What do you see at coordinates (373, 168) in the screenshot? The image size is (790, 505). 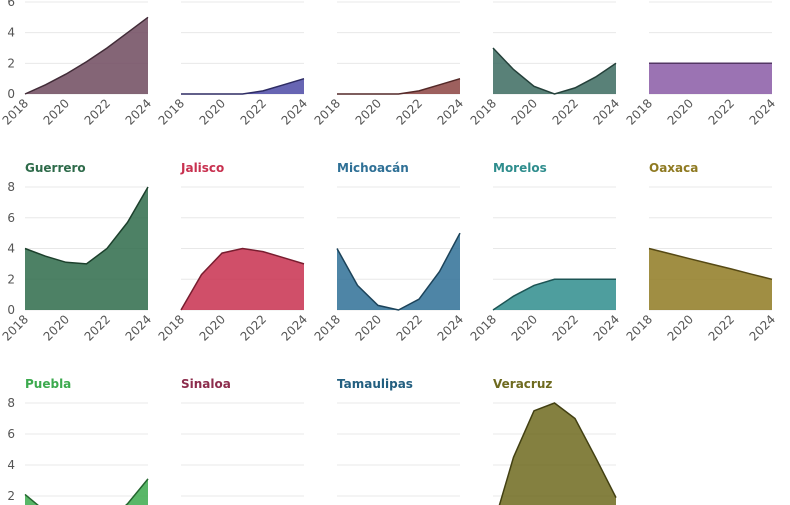 I see `panel-title: Michoacán` at bounding box center [373, 168].